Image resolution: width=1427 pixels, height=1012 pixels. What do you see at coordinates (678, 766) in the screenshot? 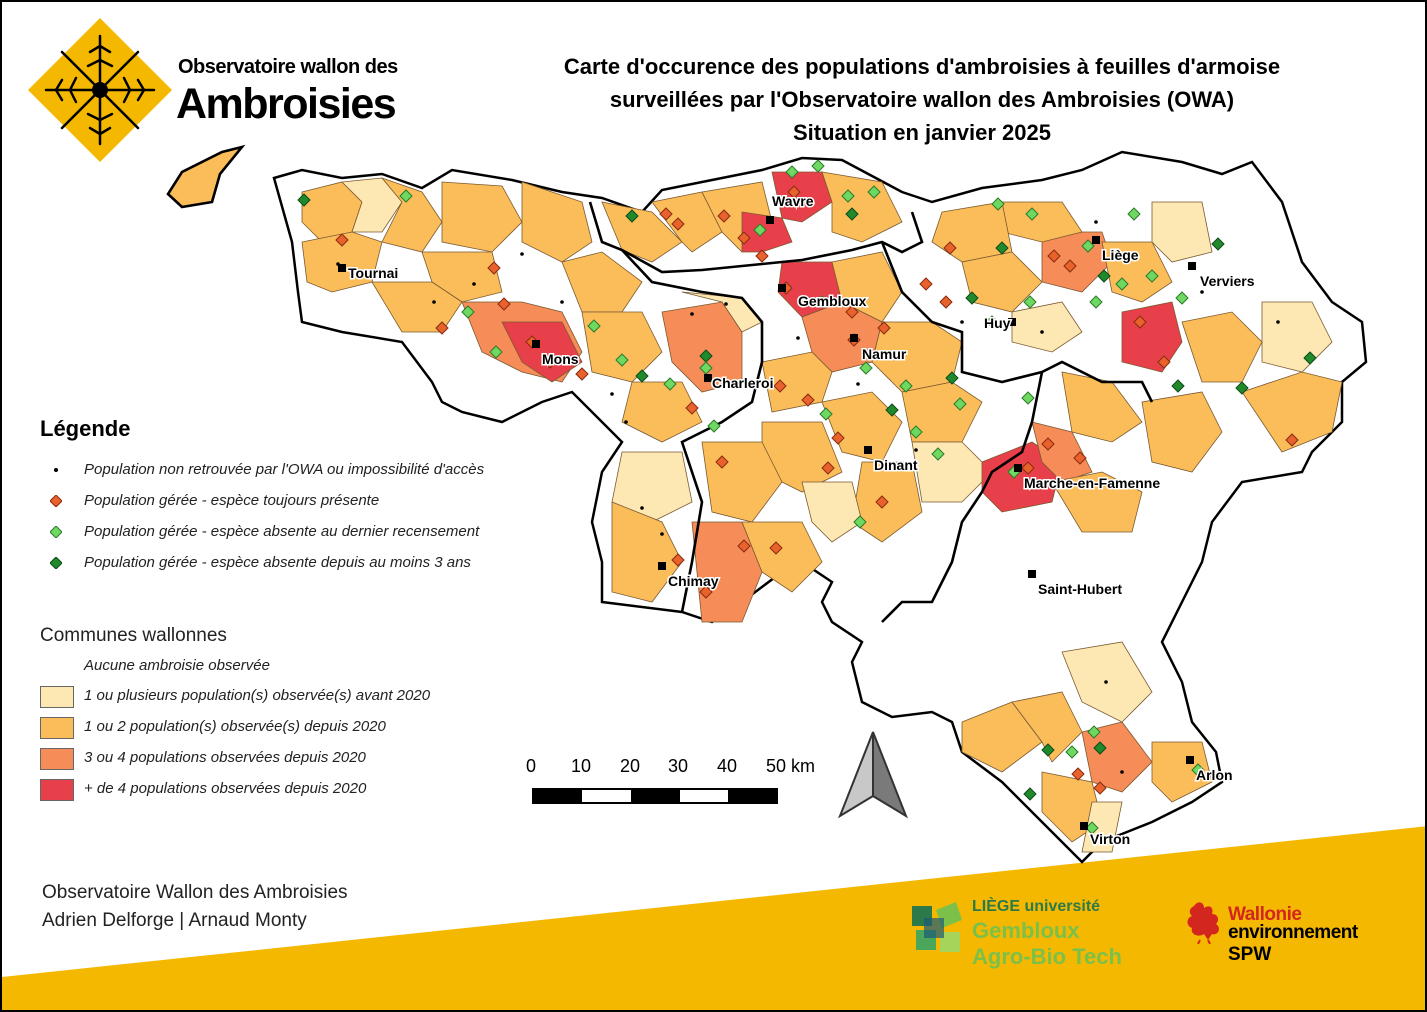
I see `scale-tick-label: 30` at bounding box center [678, 766].